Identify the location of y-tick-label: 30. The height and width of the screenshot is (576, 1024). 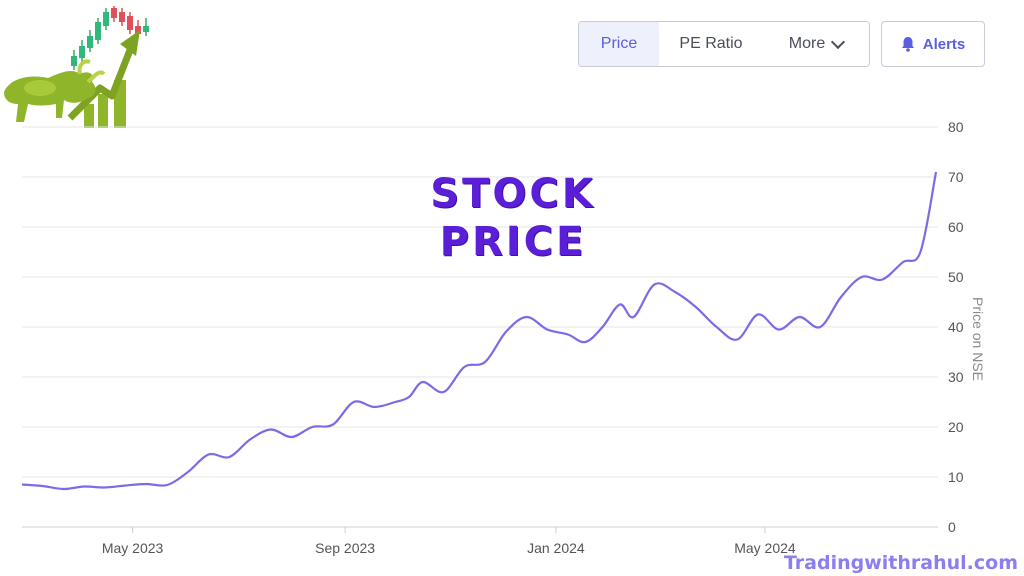
(956, 377).